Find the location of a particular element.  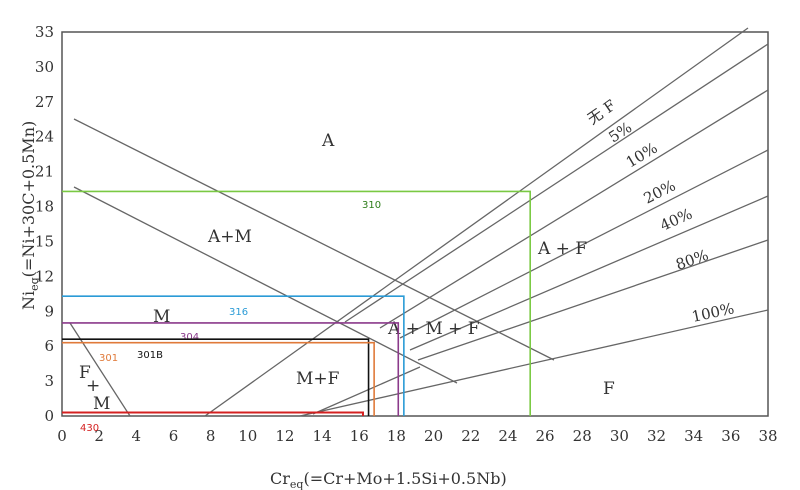

x-tick-label: 26 is located at coordinates (545, 436).